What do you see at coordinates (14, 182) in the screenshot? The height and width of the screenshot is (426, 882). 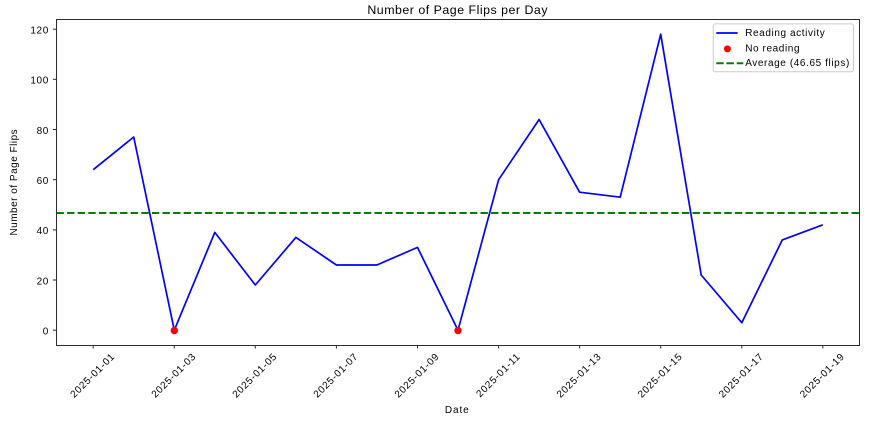 I see `svg-text: Number of Page Flips` at bounding box center [14, 182].